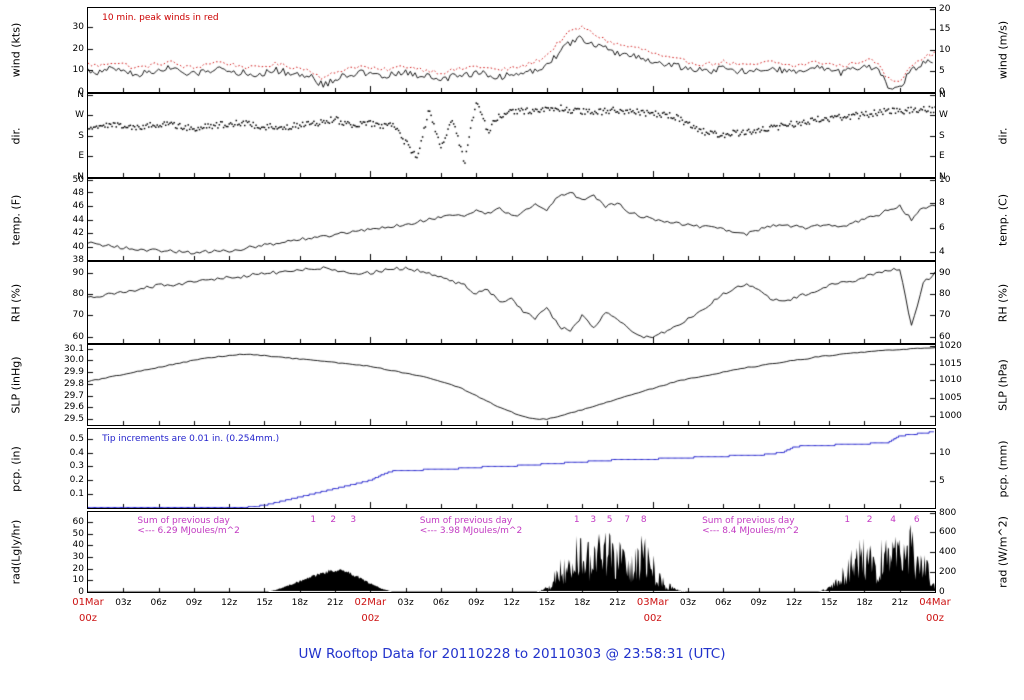  Describe the element at coordinates (370, 602) in the screenshot. I see `x-day-label: 02Mar` at that location.